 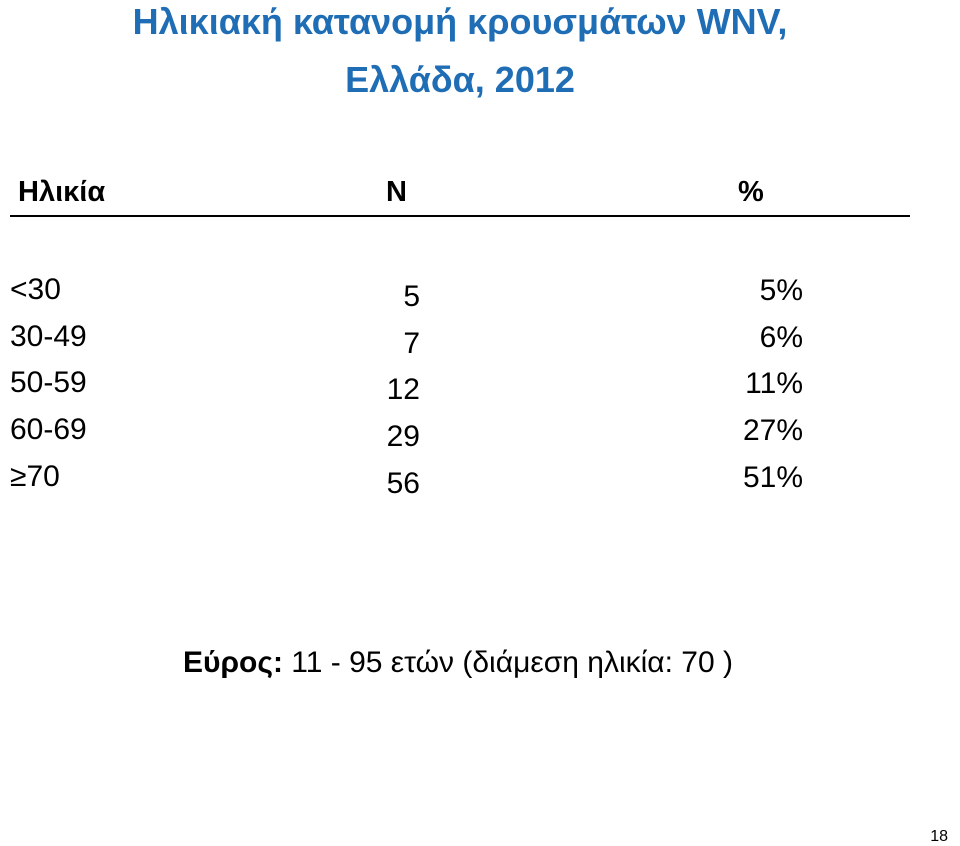 What do you see at coordinates (781, 337) in the screenshot?
I see `table-cell: 6%` at bounding box center [781, 337].